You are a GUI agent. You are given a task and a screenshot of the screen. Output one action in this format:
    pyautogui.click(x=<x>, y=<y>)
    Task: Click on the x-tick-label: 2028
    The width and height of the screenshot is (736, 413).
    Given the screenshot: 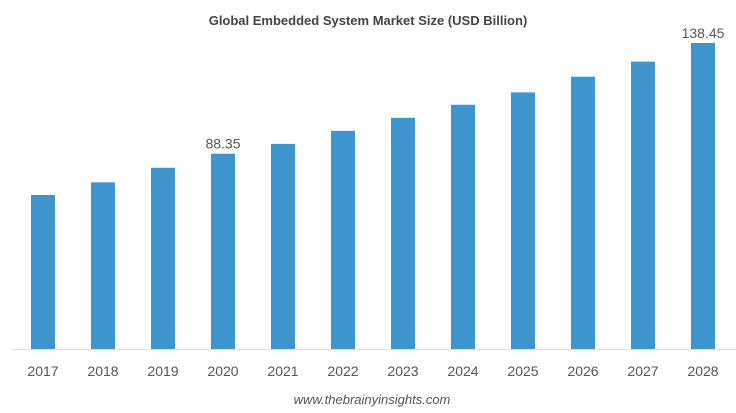 What is the action you would take?
    pyautogui.click(x=702, y=371)
    